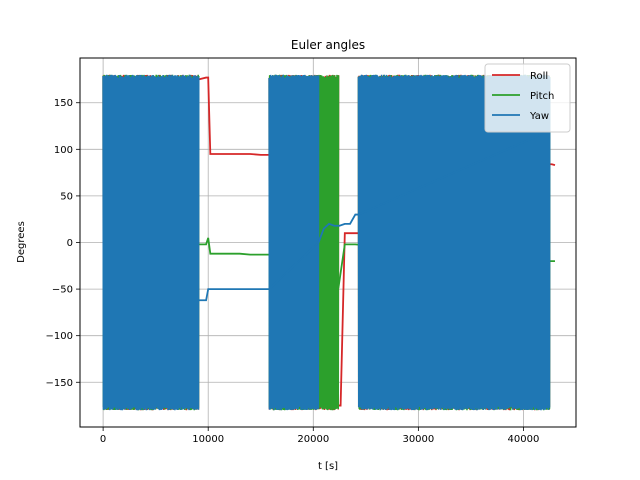 The image size is (640, 480). What do you see at coordinates (62, 290) in the screenshot?
I see `y-tick-label: −50` at bounding box center [62, 290].